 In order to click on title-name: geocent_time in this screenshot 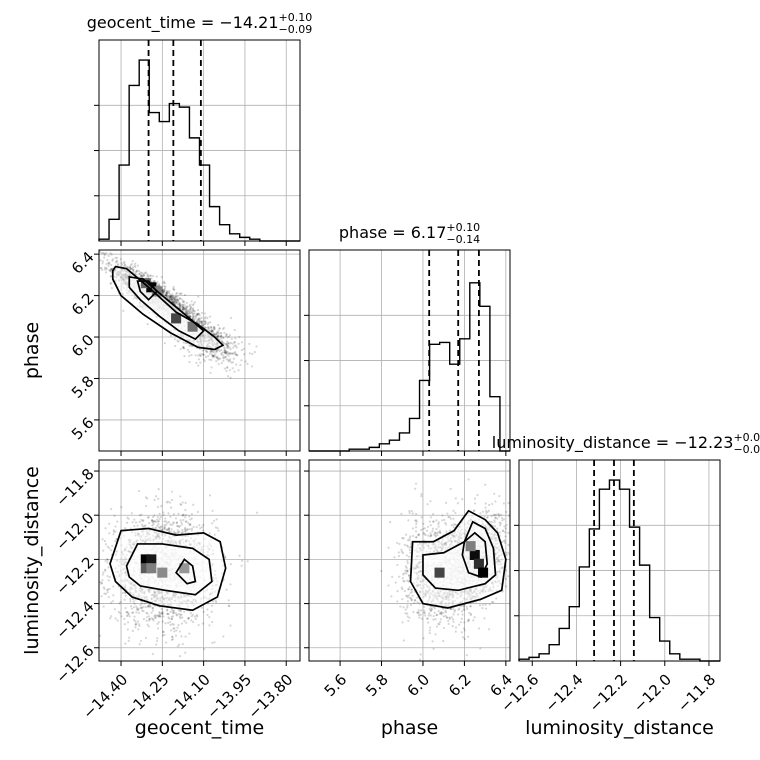, I will do `click(141, 23)`.